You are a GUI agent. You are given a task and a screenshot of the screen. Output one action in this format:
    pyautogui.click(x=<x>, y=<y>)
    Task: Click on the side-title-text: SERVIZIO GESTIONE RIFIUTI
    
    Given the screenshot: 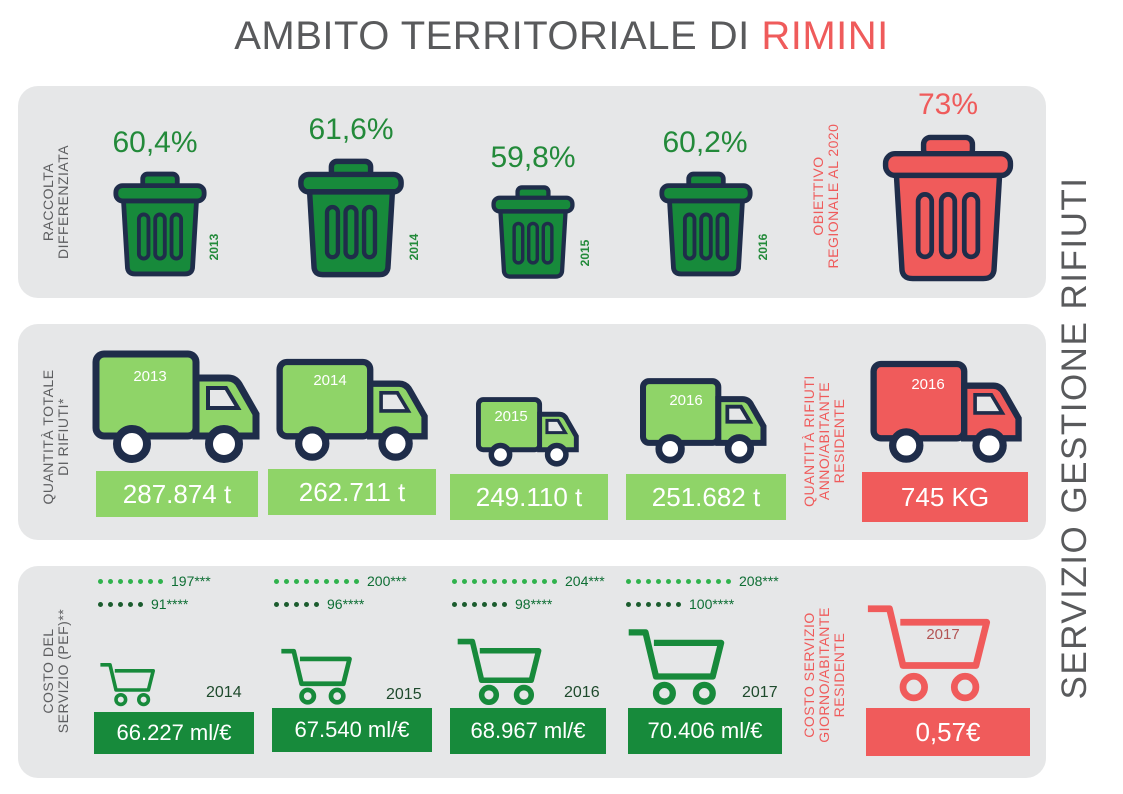 What is the action you would take?
    pyautogui.click(x=1074, y=438)
    